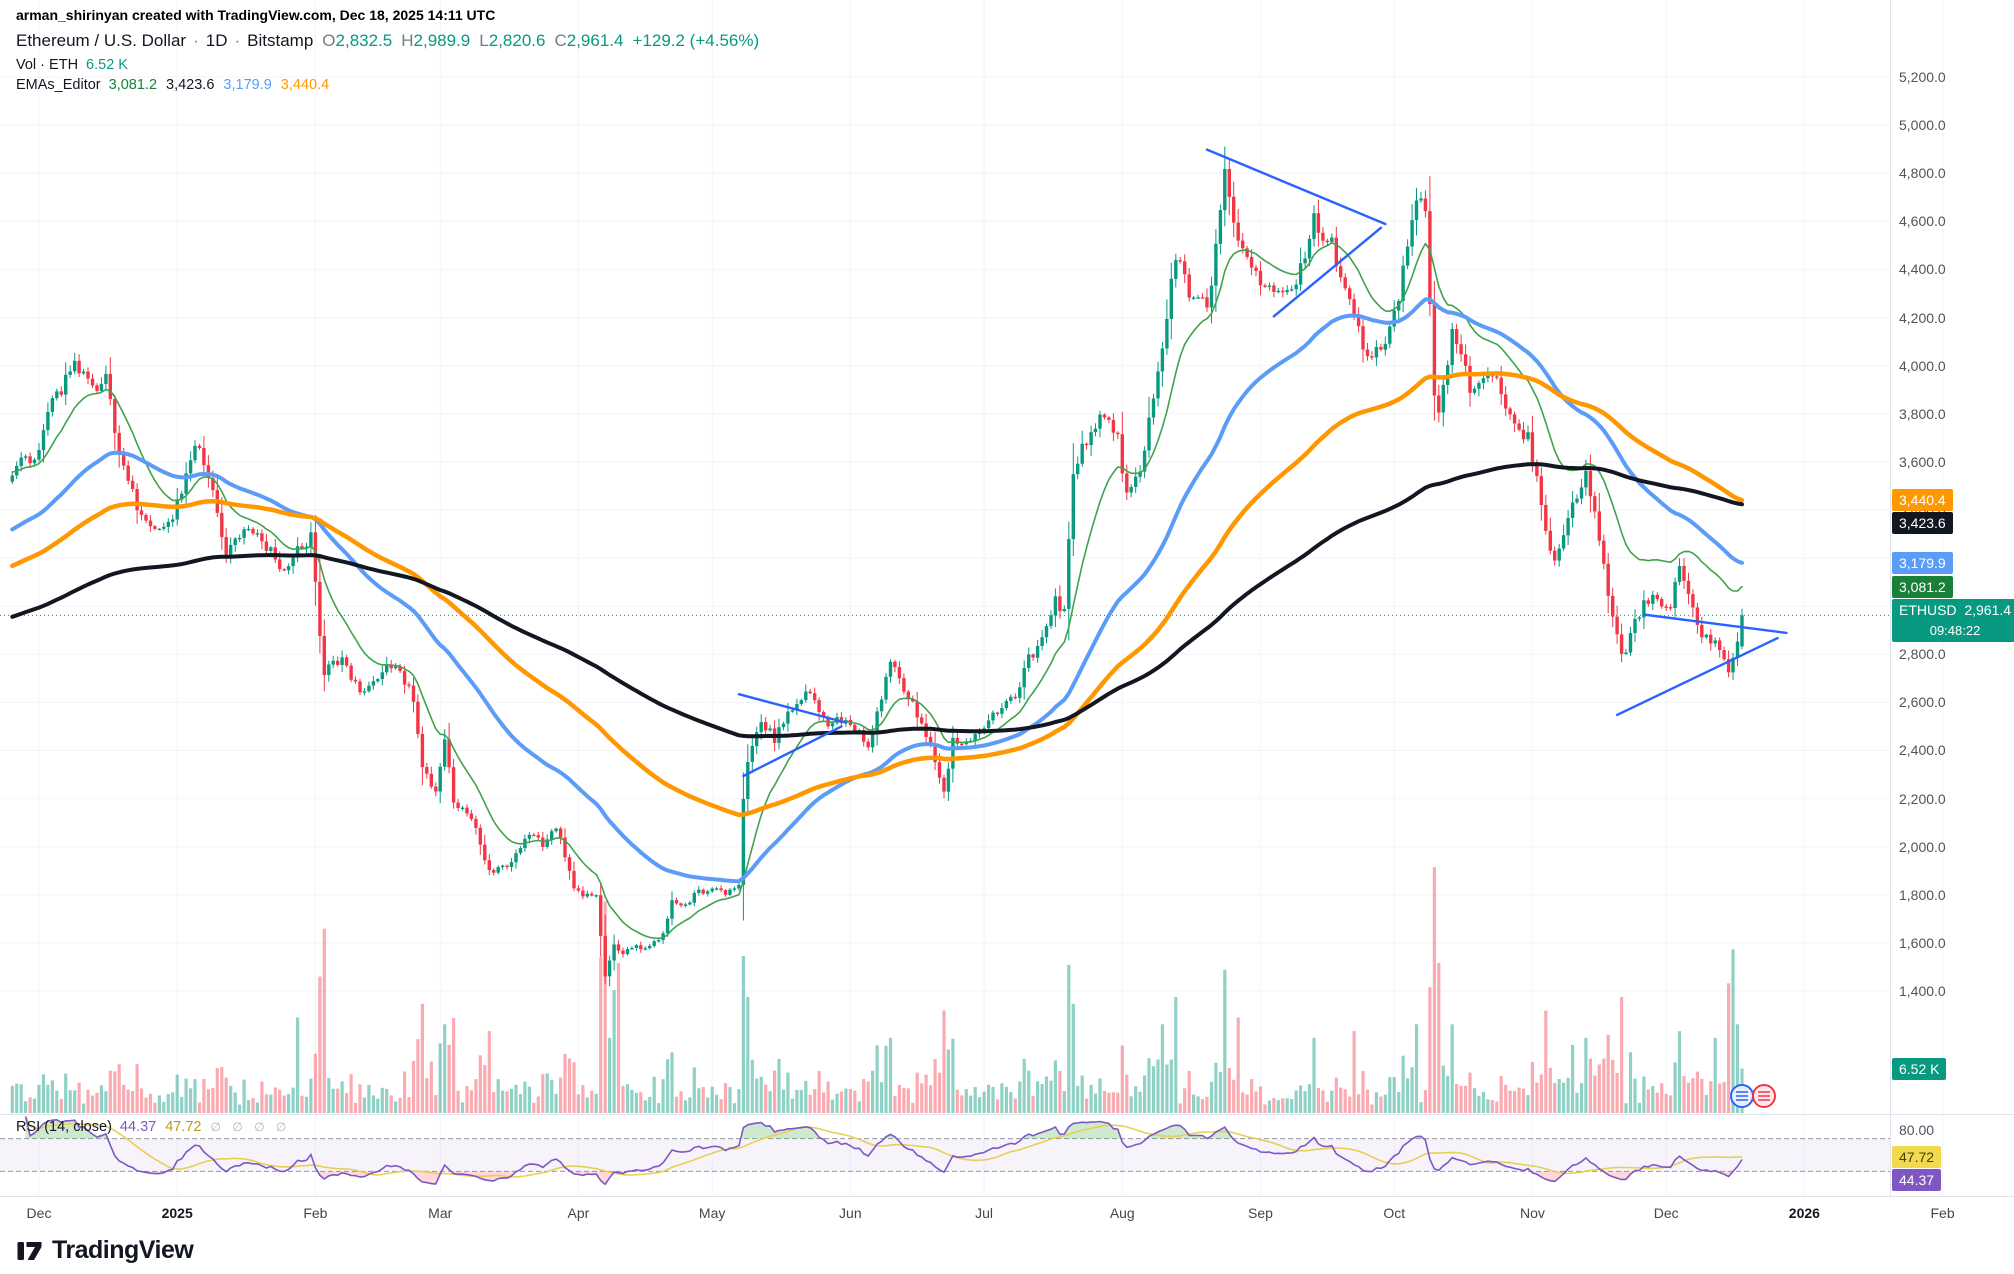 The width and height of the screenshot is (2014, 1274). I want to click on rsi-line, so click(883, 1151).